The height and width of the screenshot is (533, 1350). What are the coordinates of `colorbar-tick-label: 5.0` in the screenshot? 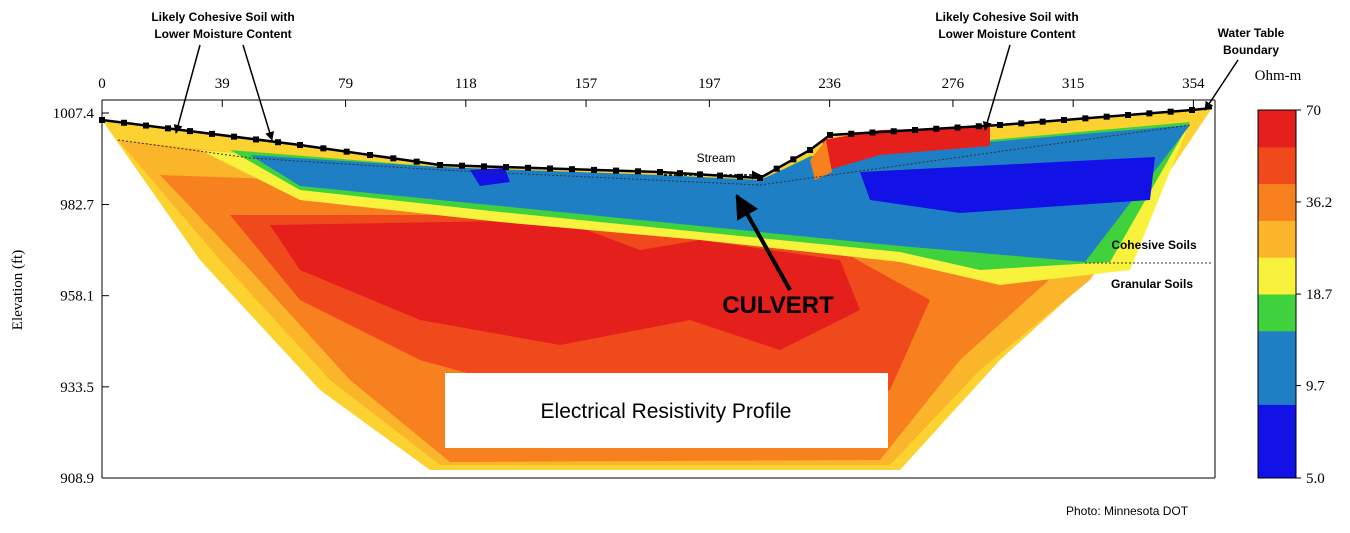 It's located at (1315, 479).